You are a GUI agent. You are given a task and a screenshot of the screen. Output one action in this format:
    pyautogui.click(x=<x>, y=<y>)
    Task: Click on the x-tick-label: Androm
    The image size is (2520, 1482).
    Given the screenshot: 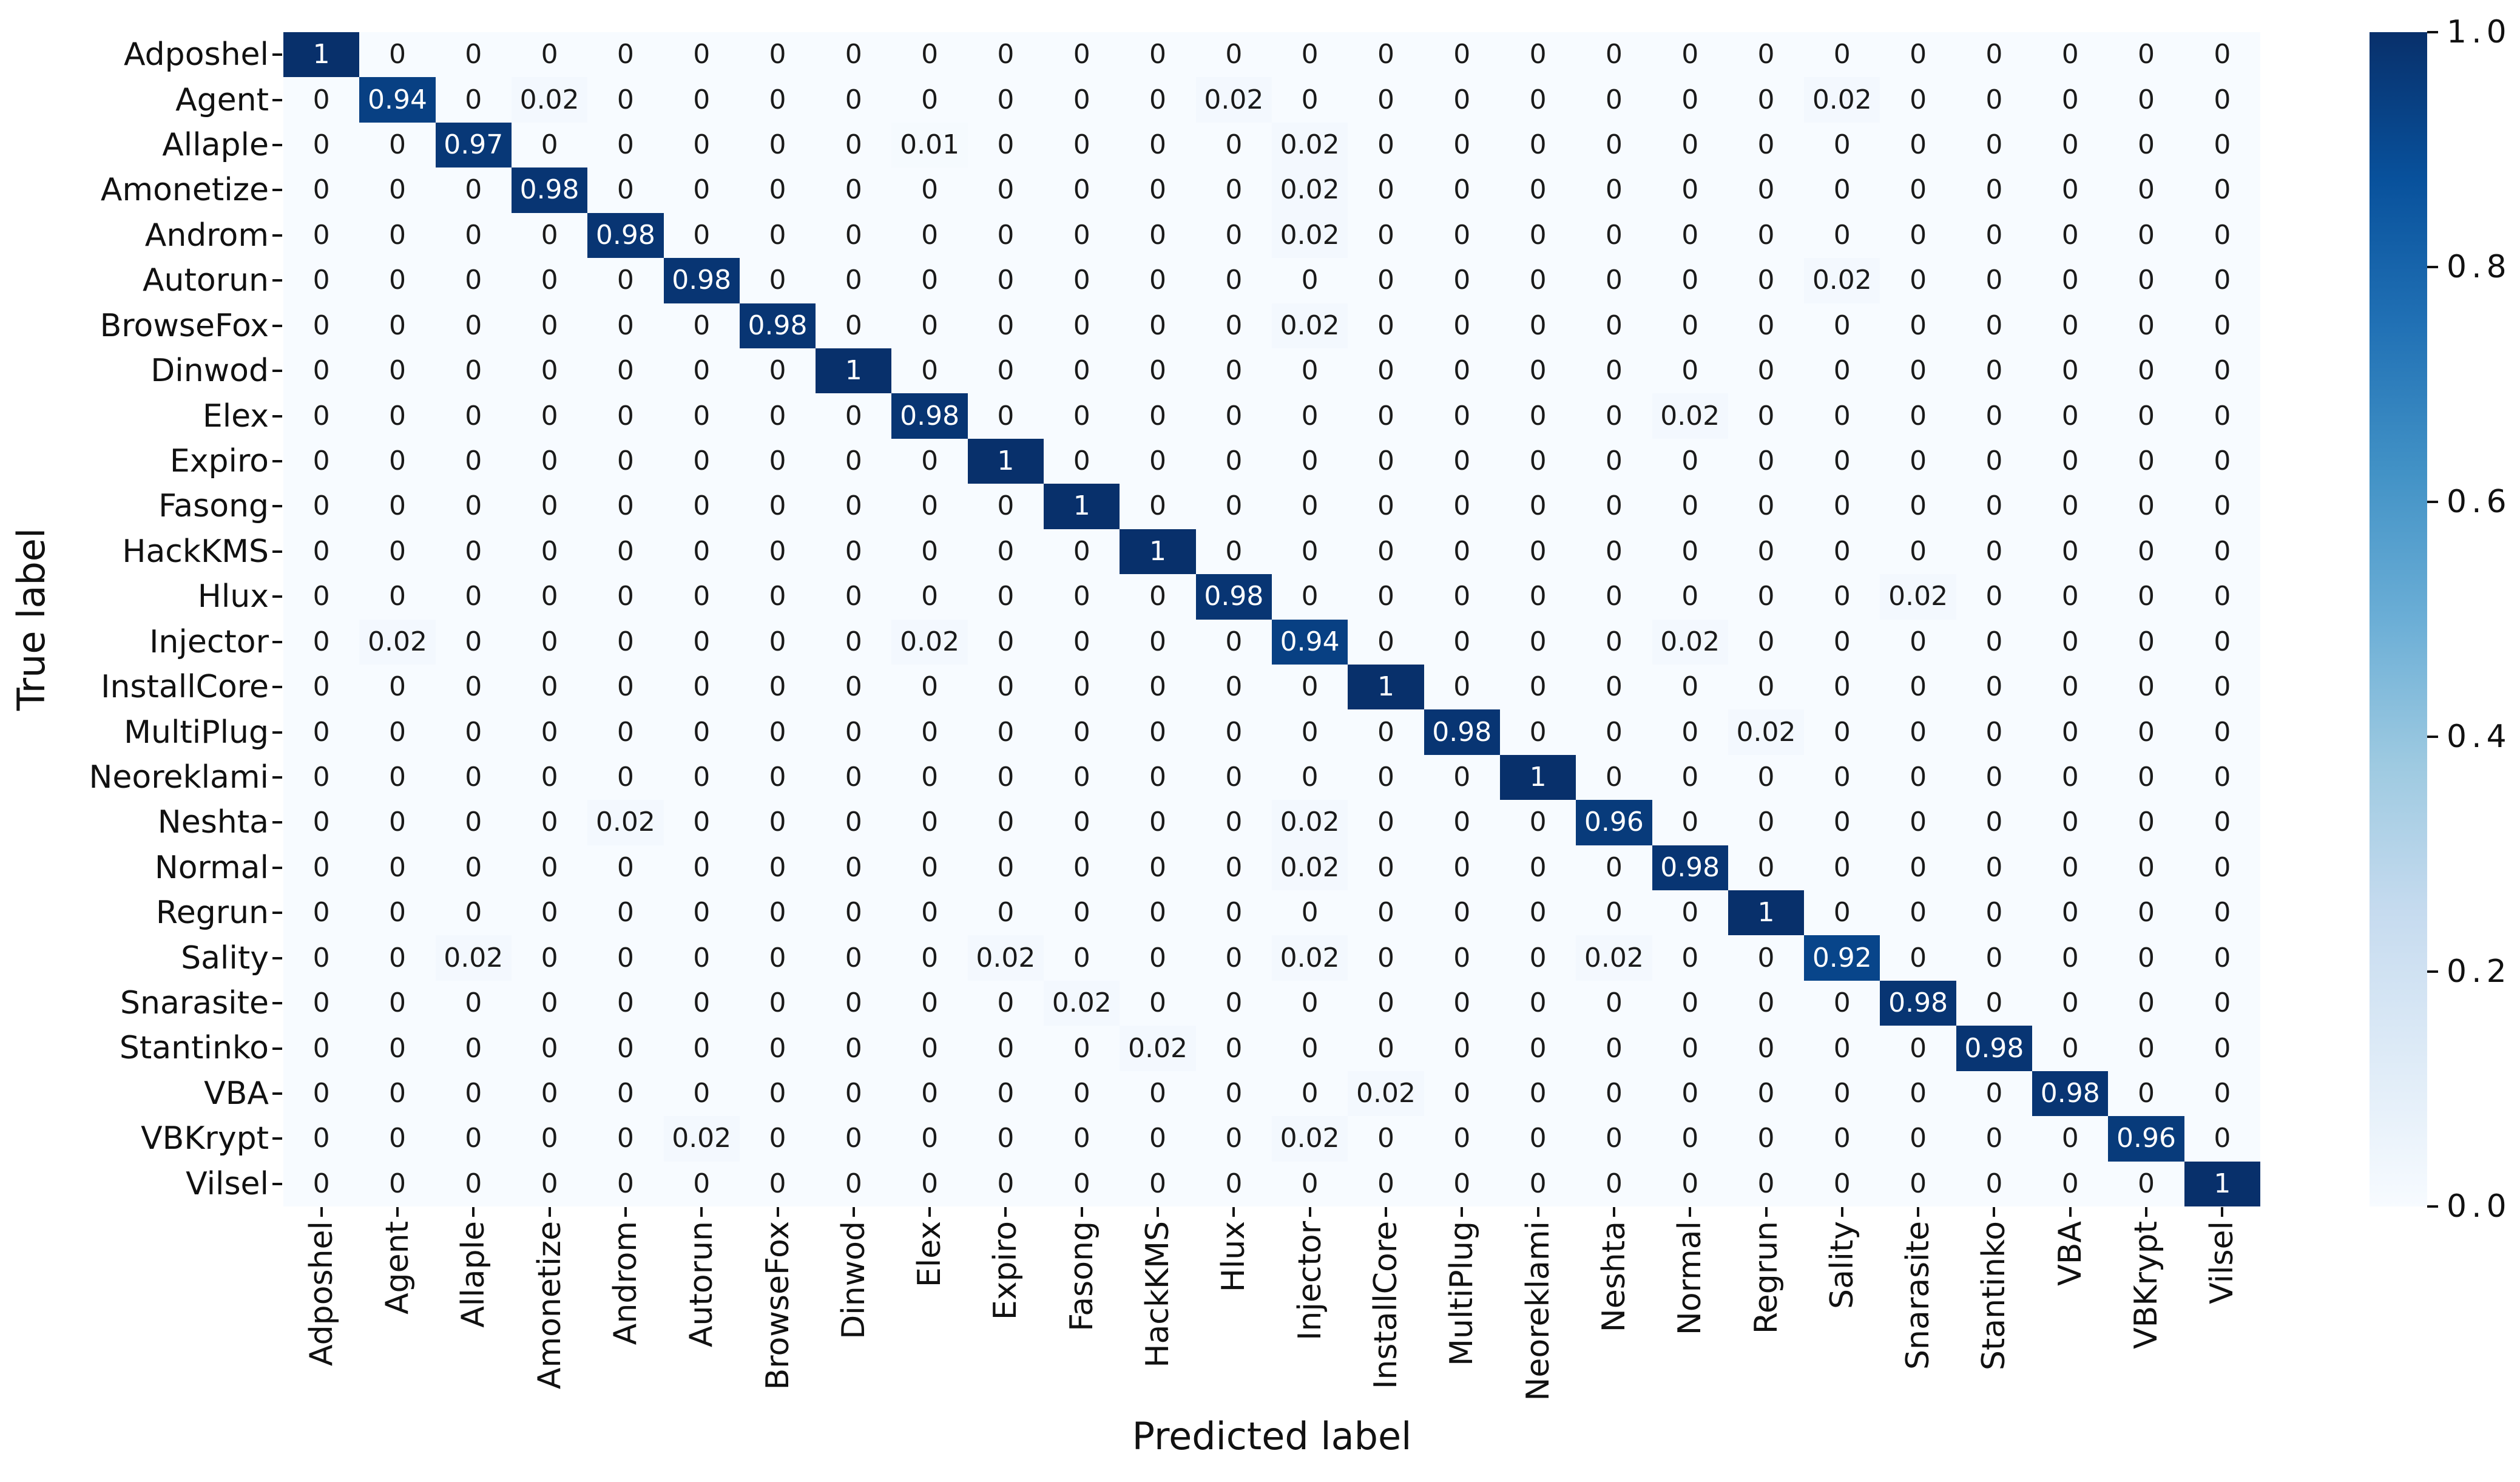 What is the action you would take?
    pyautogui.click(x=625, y=1283)
    